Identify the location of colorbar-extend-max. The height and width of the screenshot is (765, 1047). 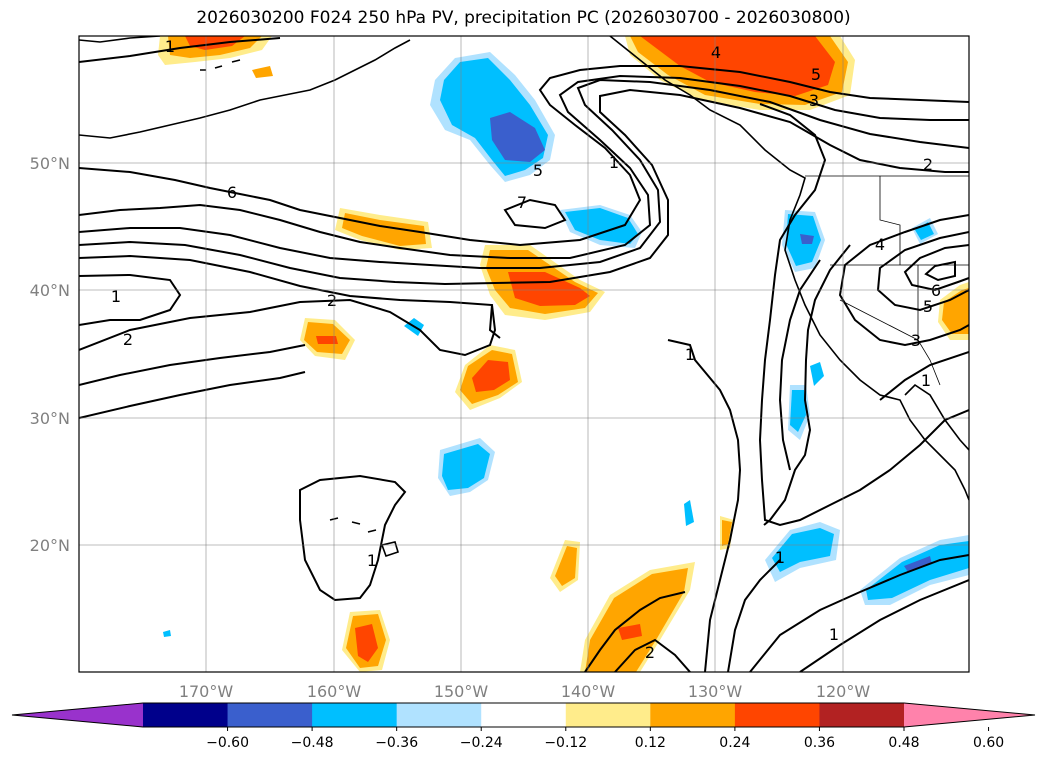
(969, 715).